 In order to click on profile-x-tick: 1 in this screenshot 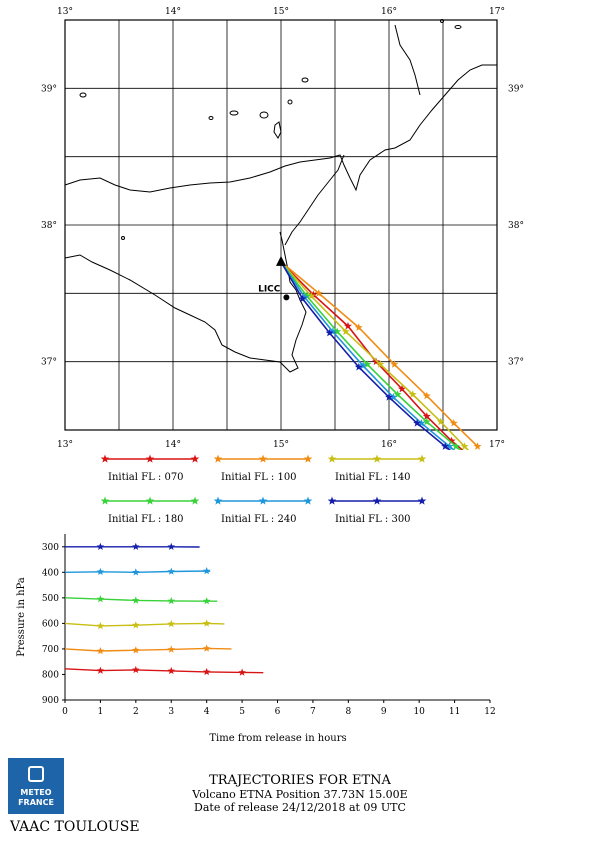, I will do `click(101, 712)`.